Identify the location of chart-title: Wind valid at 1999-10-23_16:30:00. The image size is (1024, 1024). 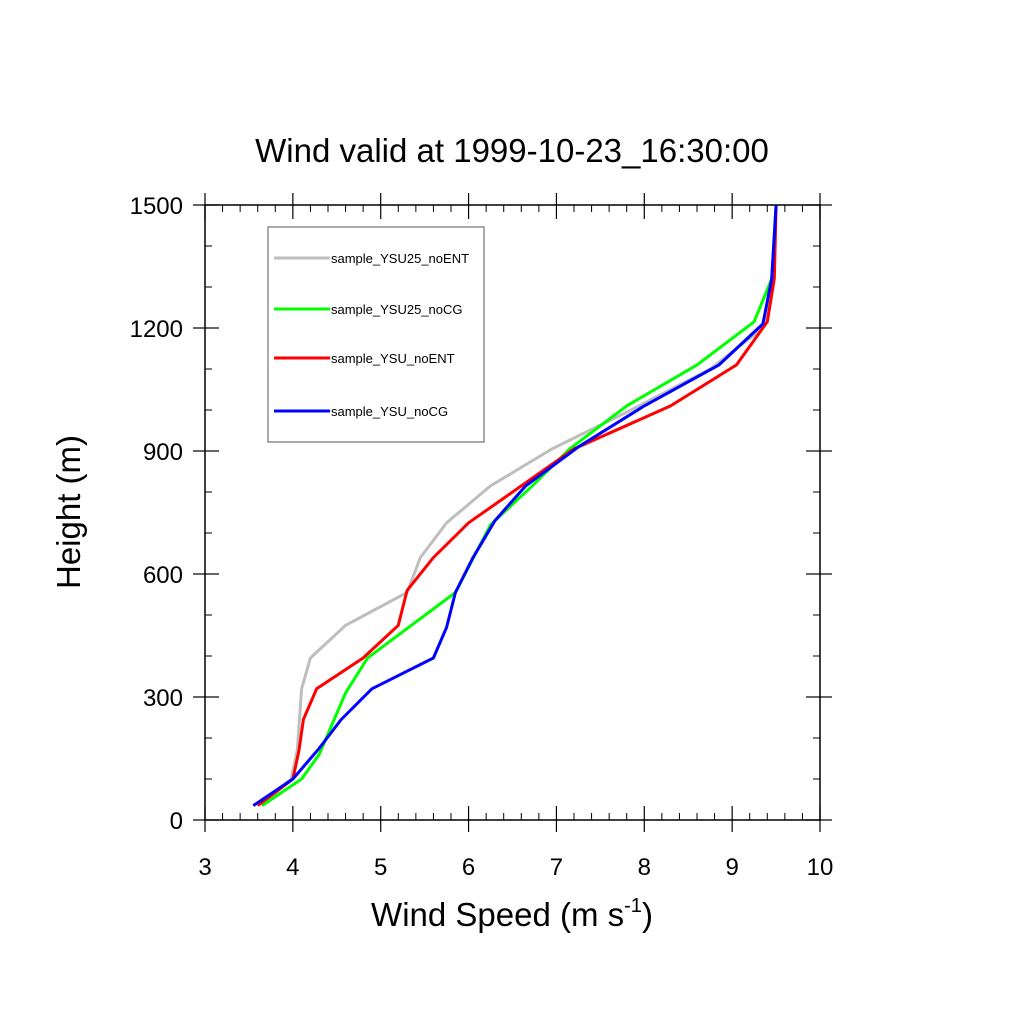
(512, 150).